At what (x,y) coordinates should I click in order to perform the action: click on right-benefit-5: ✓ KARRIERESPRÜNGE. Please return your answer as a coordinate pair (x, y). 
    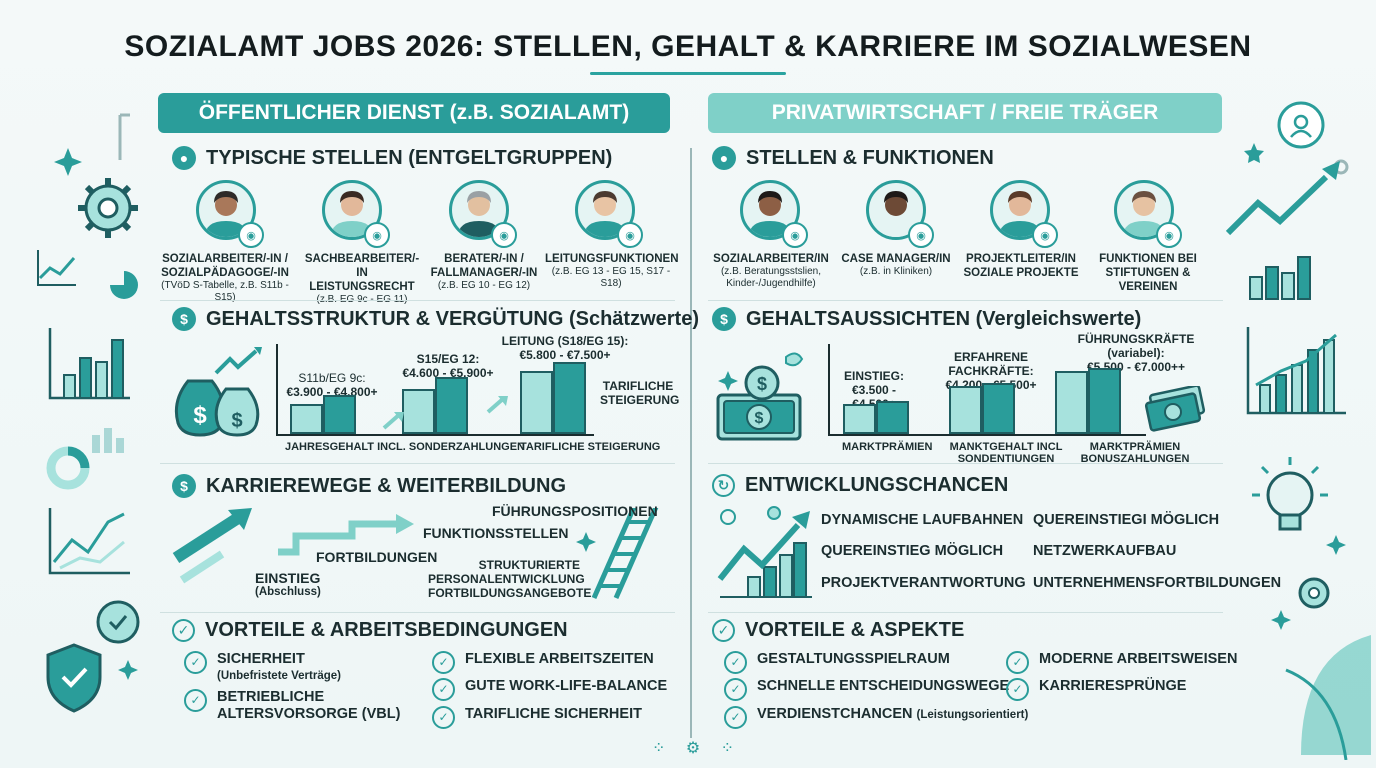
    Looking at the image, I should click on (1096, 689).